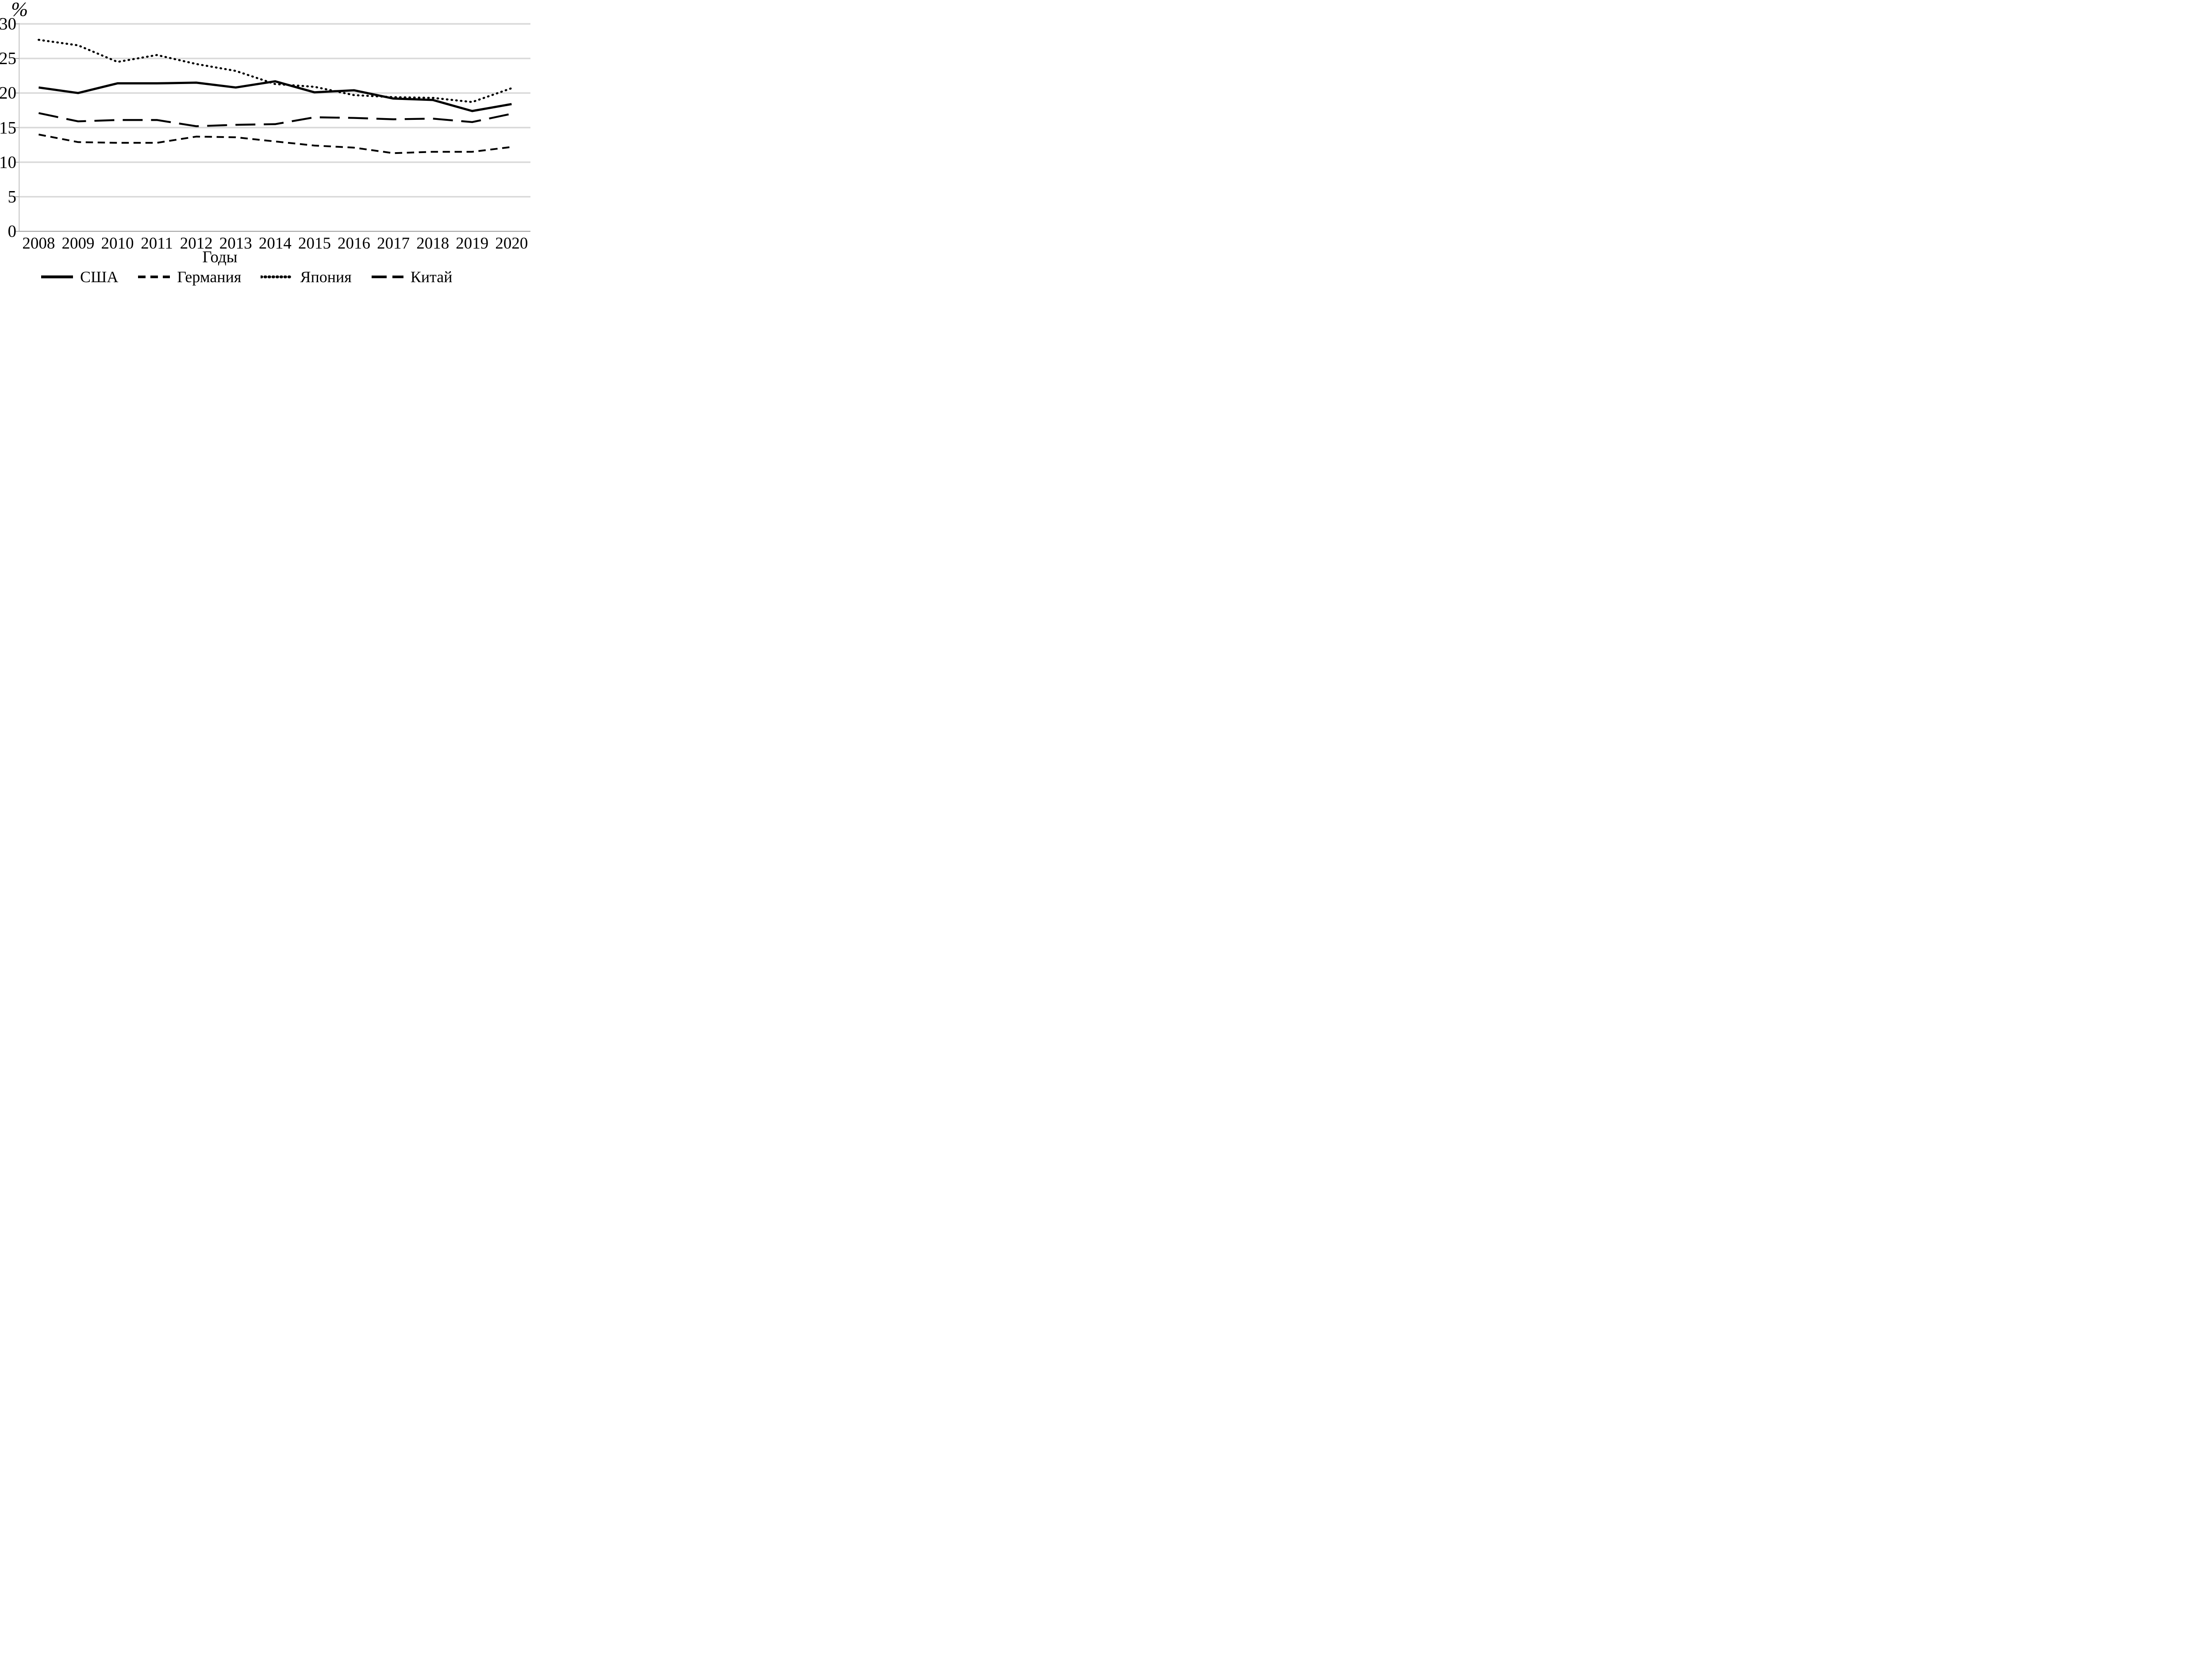 The image size is (2212, 1675). Describe the element at coordinates (278, 277) in the screenshot. I see `legend-swatch-dotted` at that location.